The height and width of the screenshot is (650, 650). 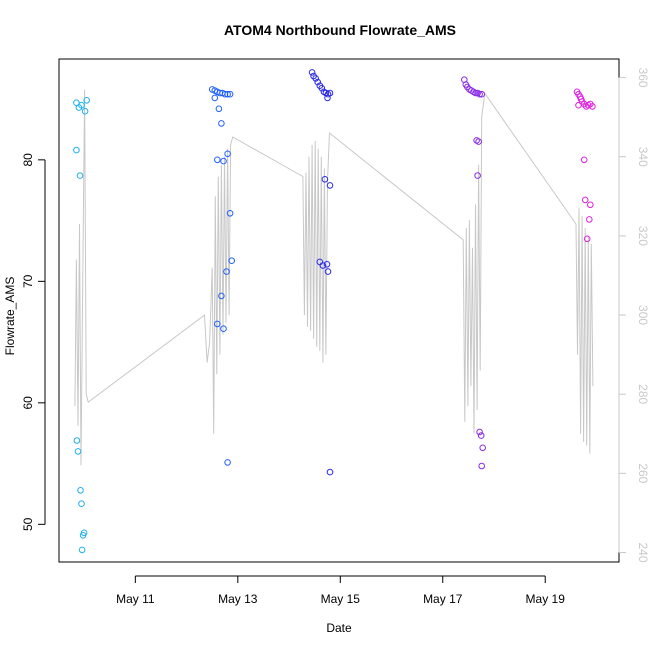 I want to click on y-tick-label: 80, so click(x=28, y=160).